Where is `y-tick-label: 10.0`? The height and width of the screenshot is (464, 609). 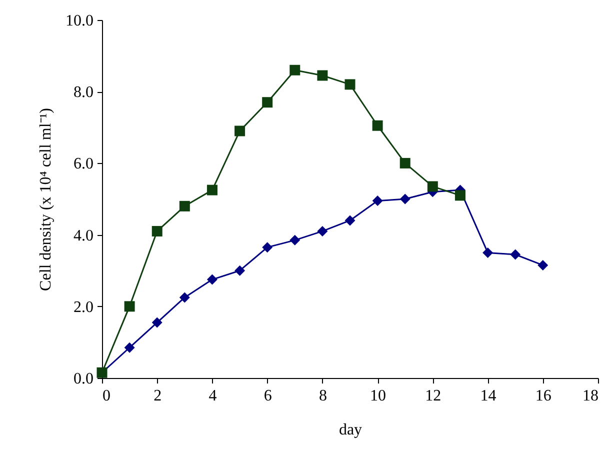 y-tick-label: 10.0 is located at coordinates (80, 21).